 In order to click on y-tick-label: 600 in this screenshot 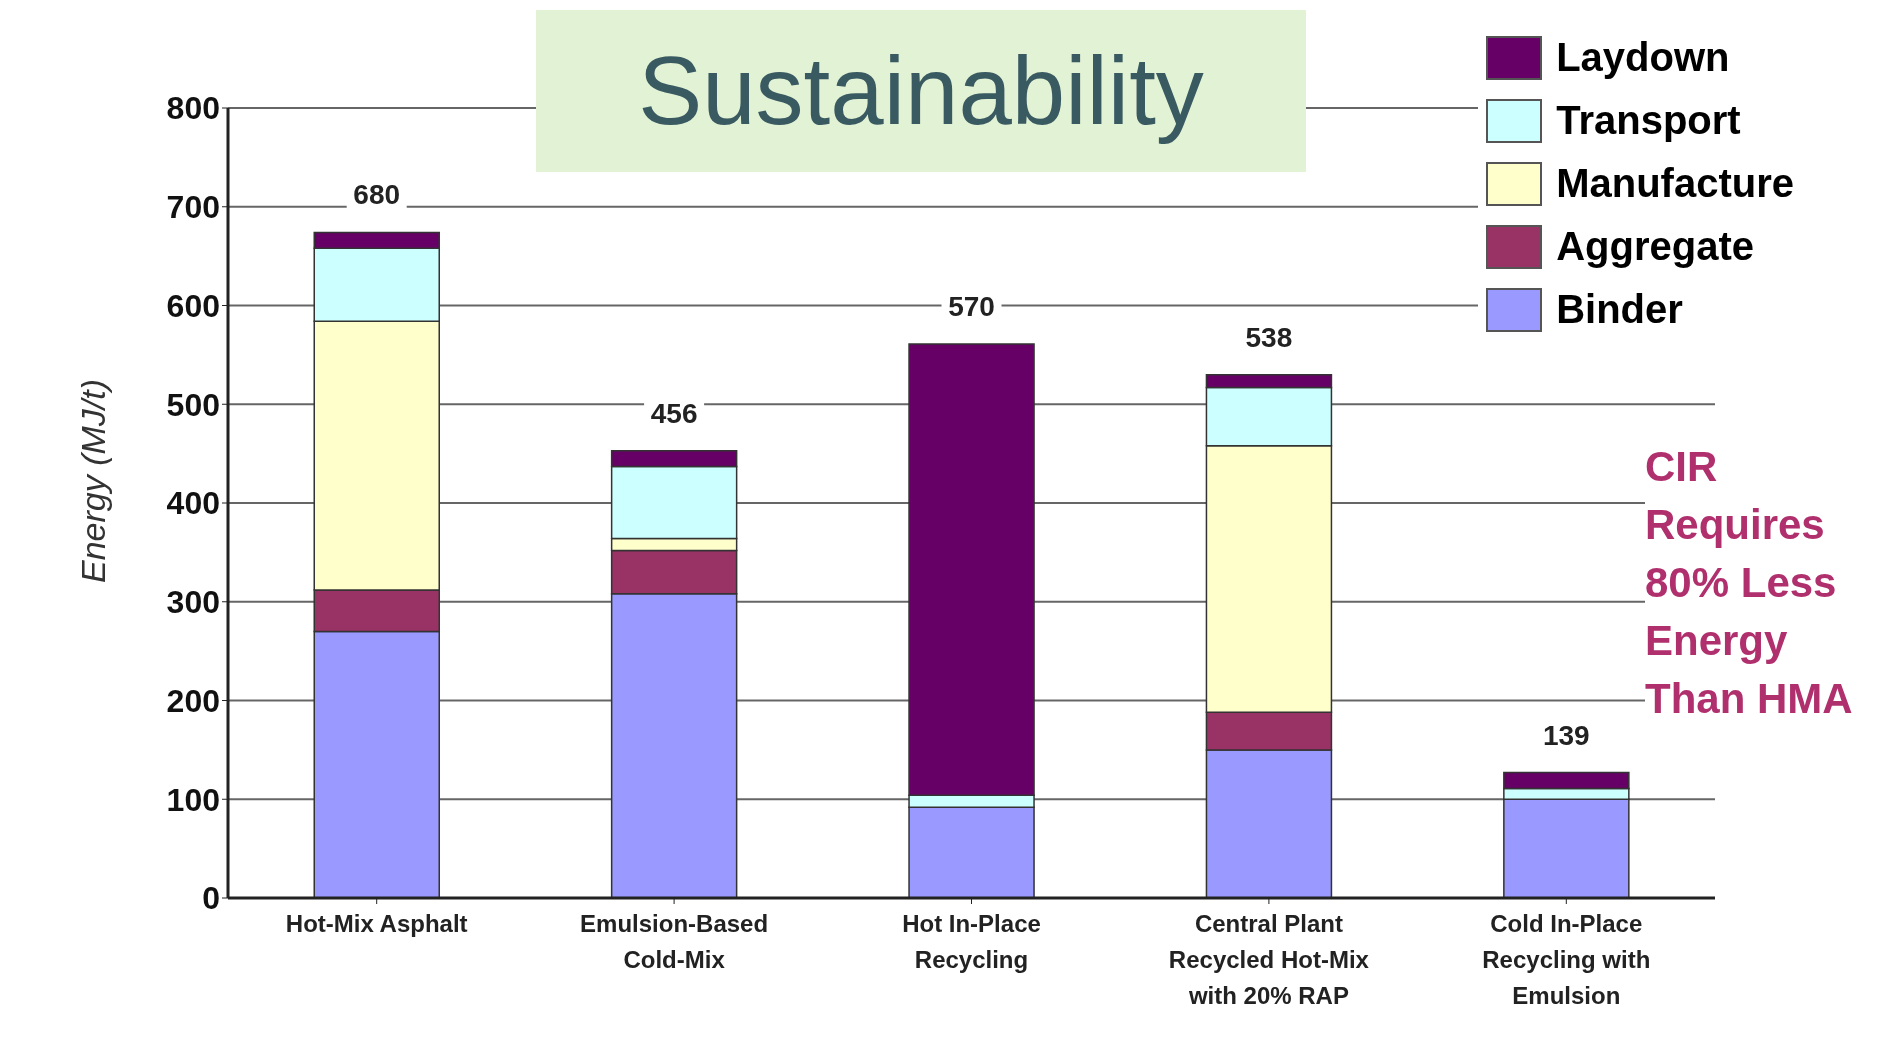, I will do `click(193, 305)`.